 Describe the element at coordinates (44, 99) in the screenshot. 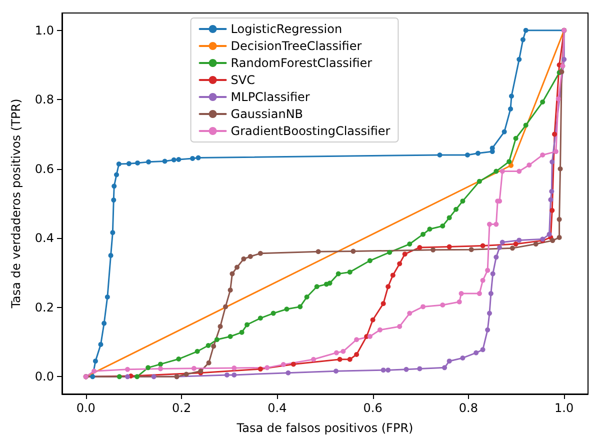

I see `y-tick-label: 0.8` at that location.